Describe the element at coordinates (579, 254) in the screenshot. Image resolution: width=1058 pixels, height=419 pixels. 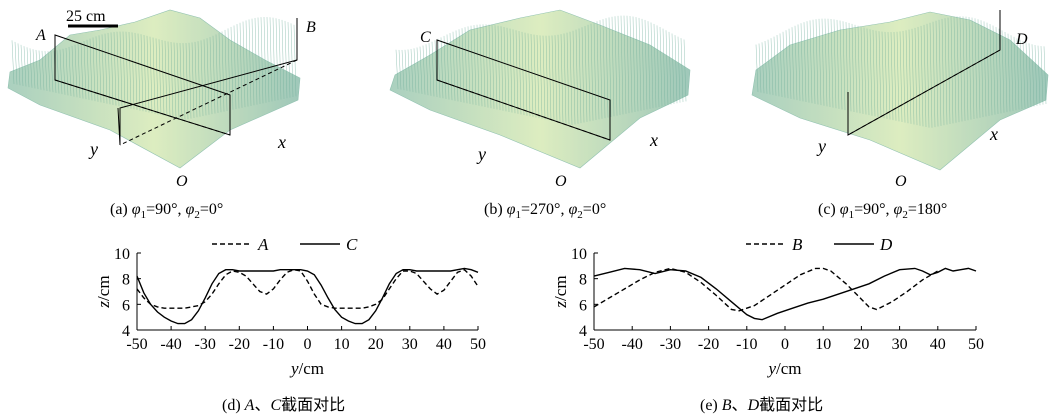
I see `y-tick-label: 10` at that location.